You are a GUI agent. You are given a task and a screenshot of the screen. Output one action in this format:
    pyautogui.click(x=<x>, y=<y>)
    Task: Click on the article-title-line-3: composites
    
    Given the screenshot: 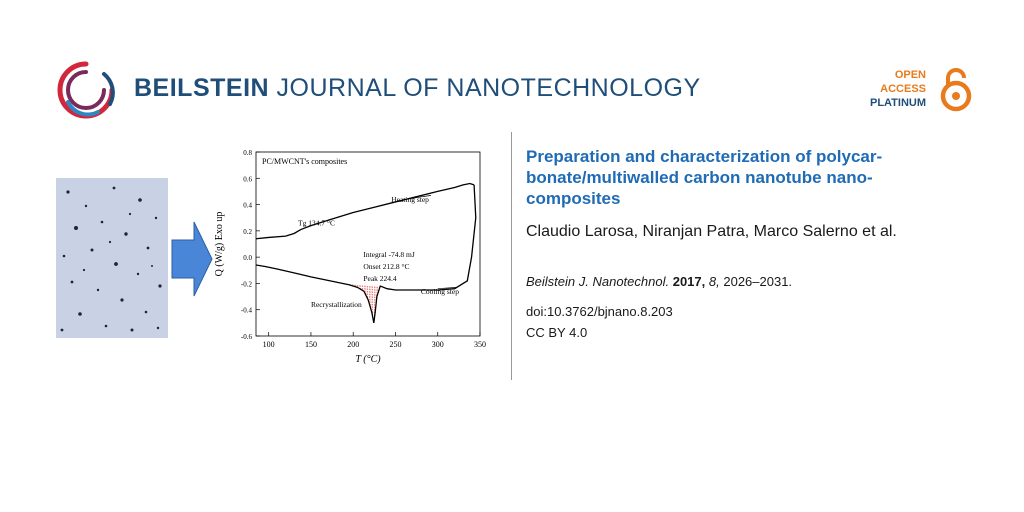 What is the action you would take?
    pyautogui.click(x=573, y=198)
    